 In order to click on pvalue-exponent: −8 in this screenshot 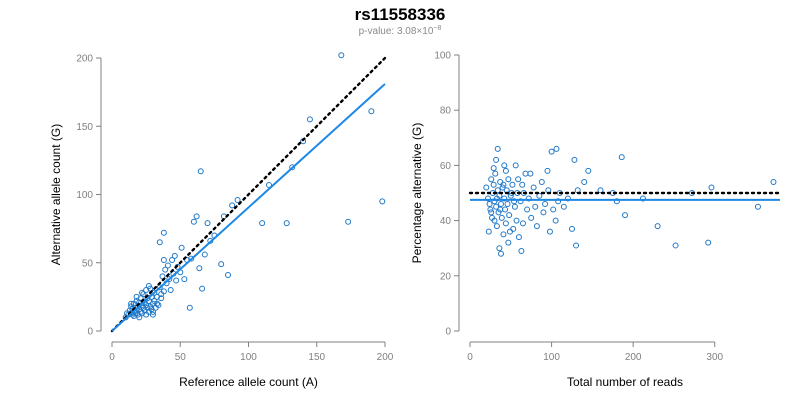, I will do `click(437, 28)`.